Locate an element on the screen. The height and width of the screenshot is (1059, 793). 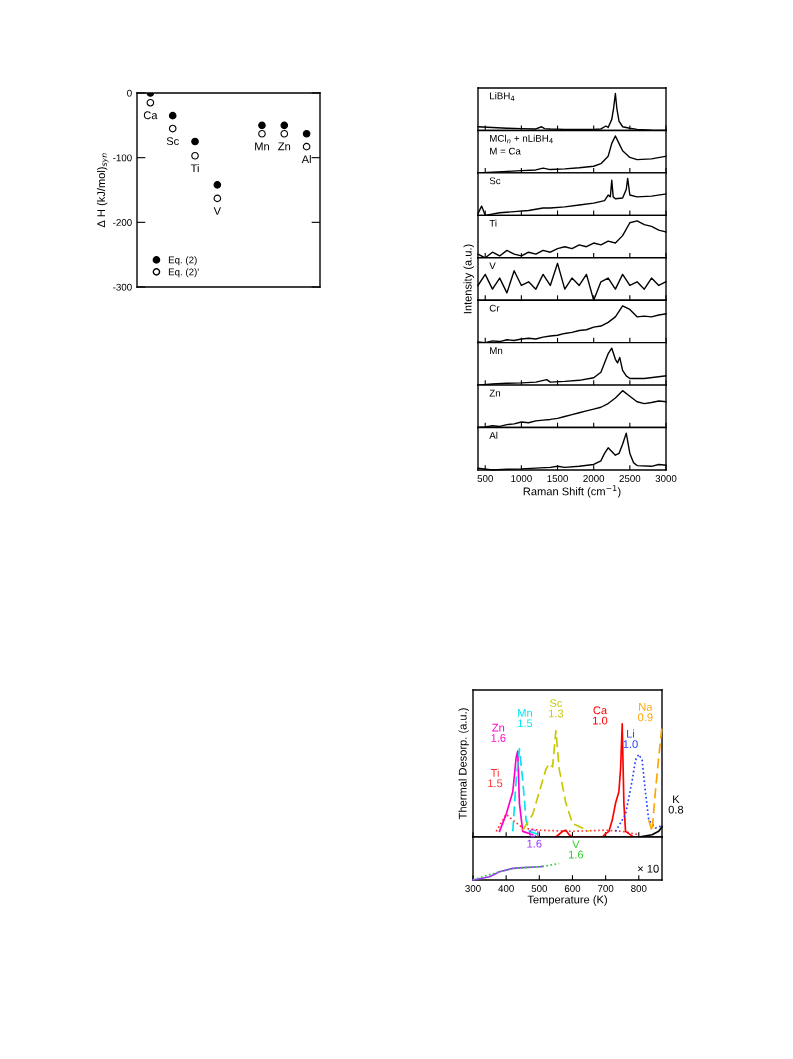
legend-label: Eq. (2)' is located at coordinates (183, 273).